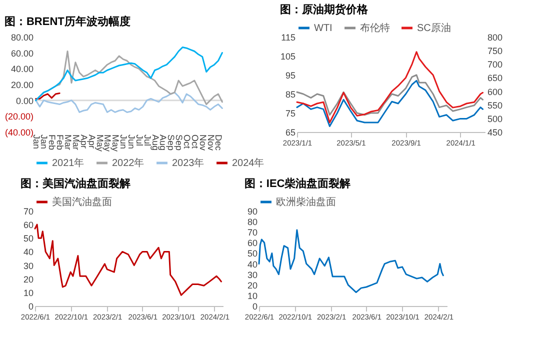  Describe the element at coordinates (297, 183) in the screenshot. I see `chart-title: 图：IEC柴油盘面裂解` at that location.